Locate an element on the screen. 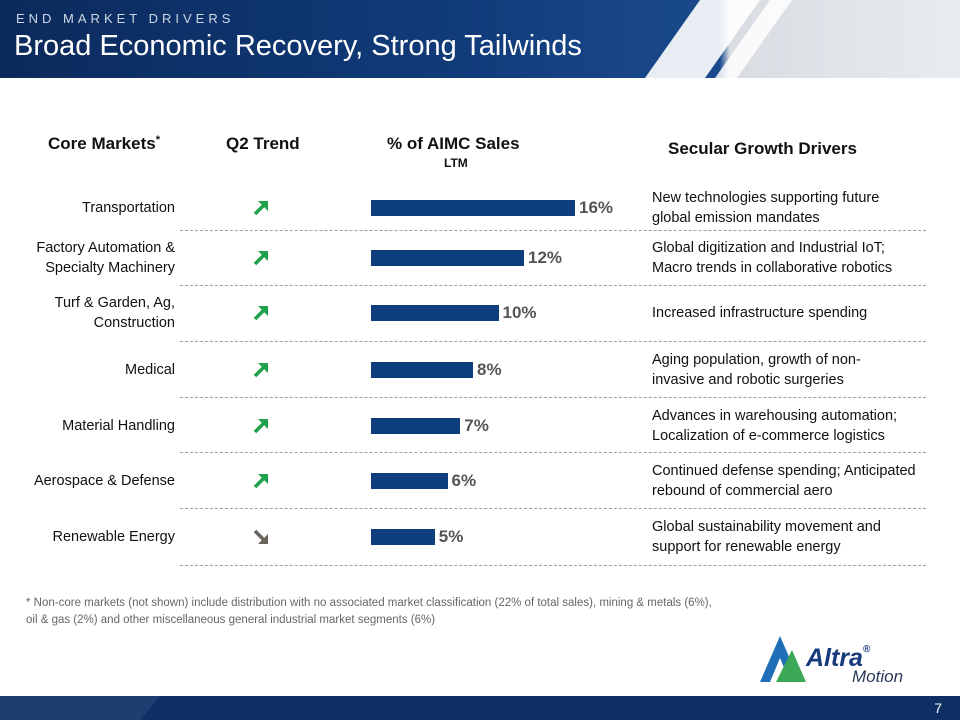 Image resolution: width=960 pixels, height=720 pixels. market-label: Aerospace & Defense is located at coordinates (90, 481).